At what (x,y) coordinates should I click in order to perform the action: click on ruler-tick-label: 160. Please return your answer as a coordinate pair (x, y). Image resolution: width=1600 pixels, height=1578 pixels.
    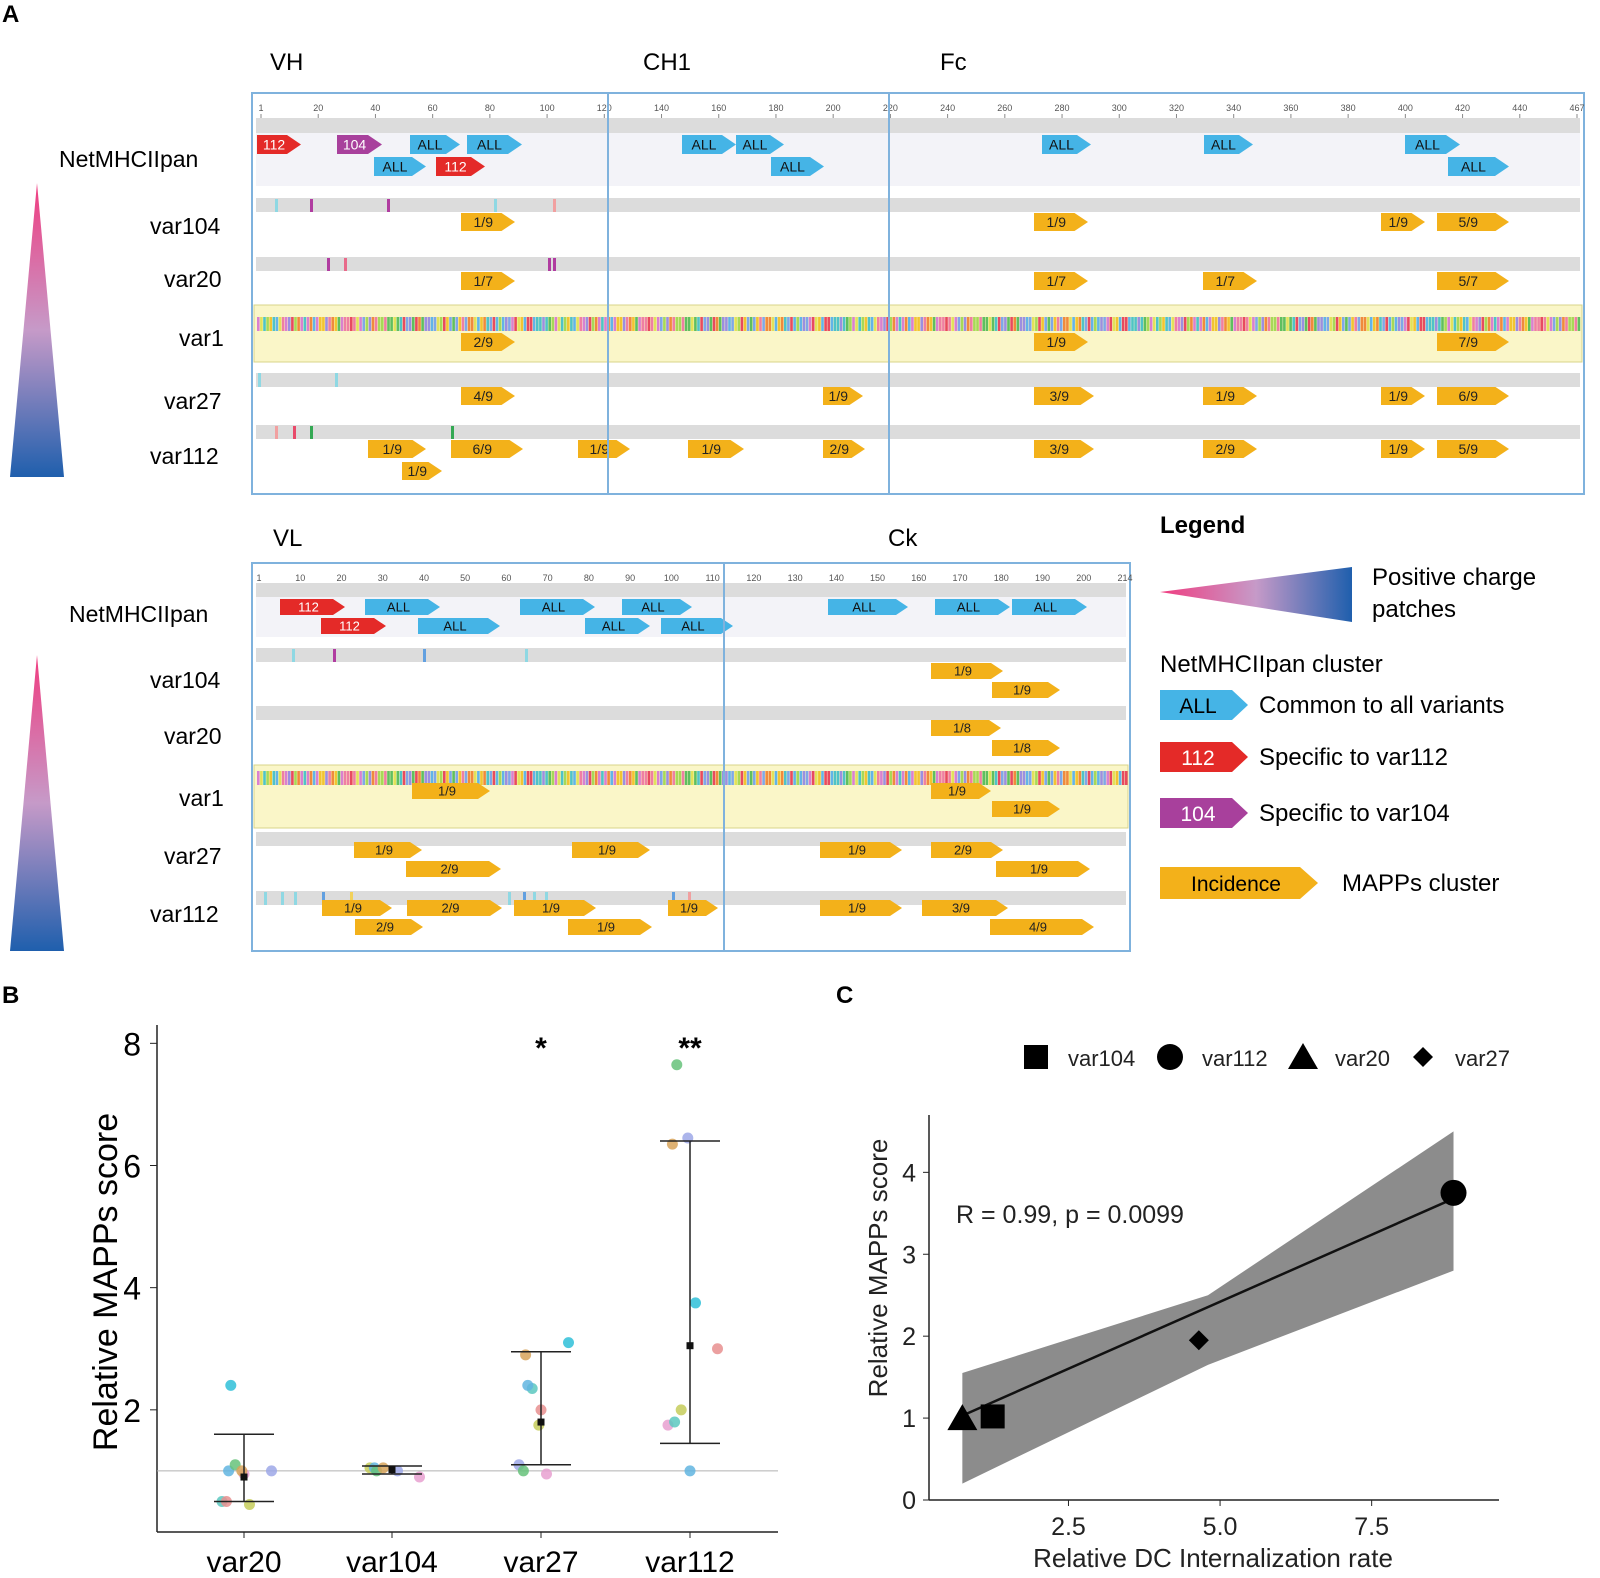
    Looking at the image, I should click on (718, 108).